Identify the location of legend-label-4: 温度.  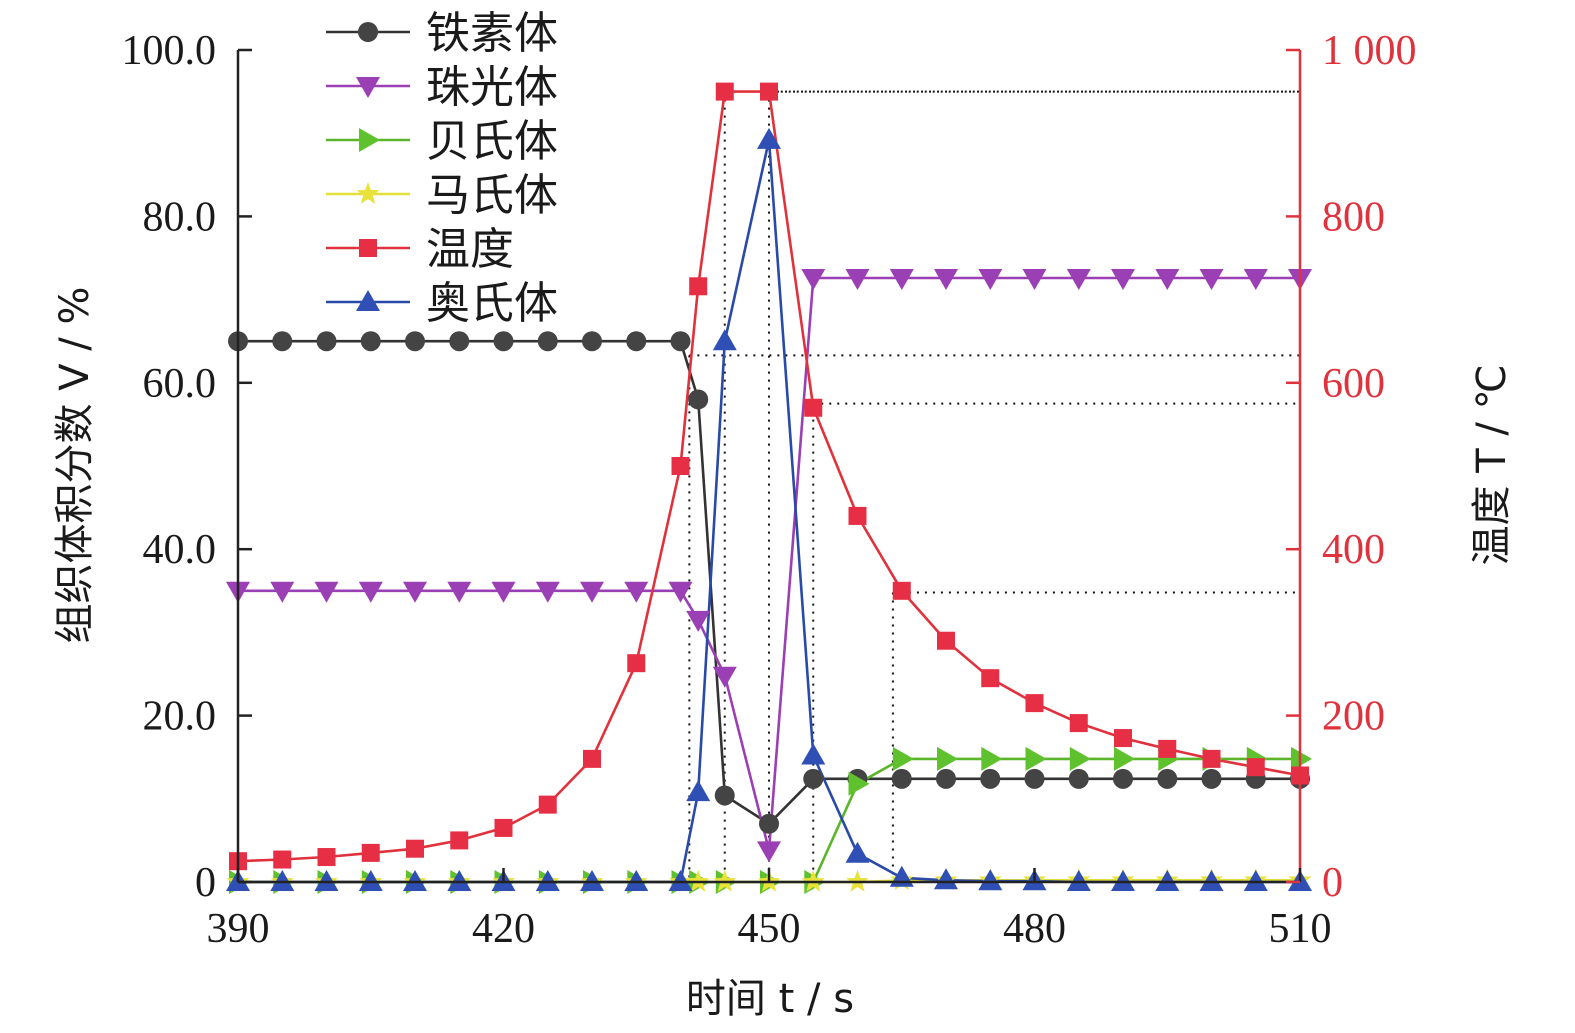
(470, 249).